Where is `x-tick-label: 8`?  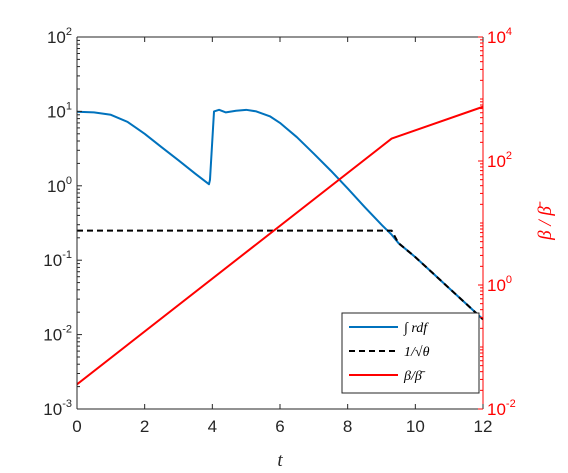 x-tick-label: 8 is located at coordinates (347, 426).